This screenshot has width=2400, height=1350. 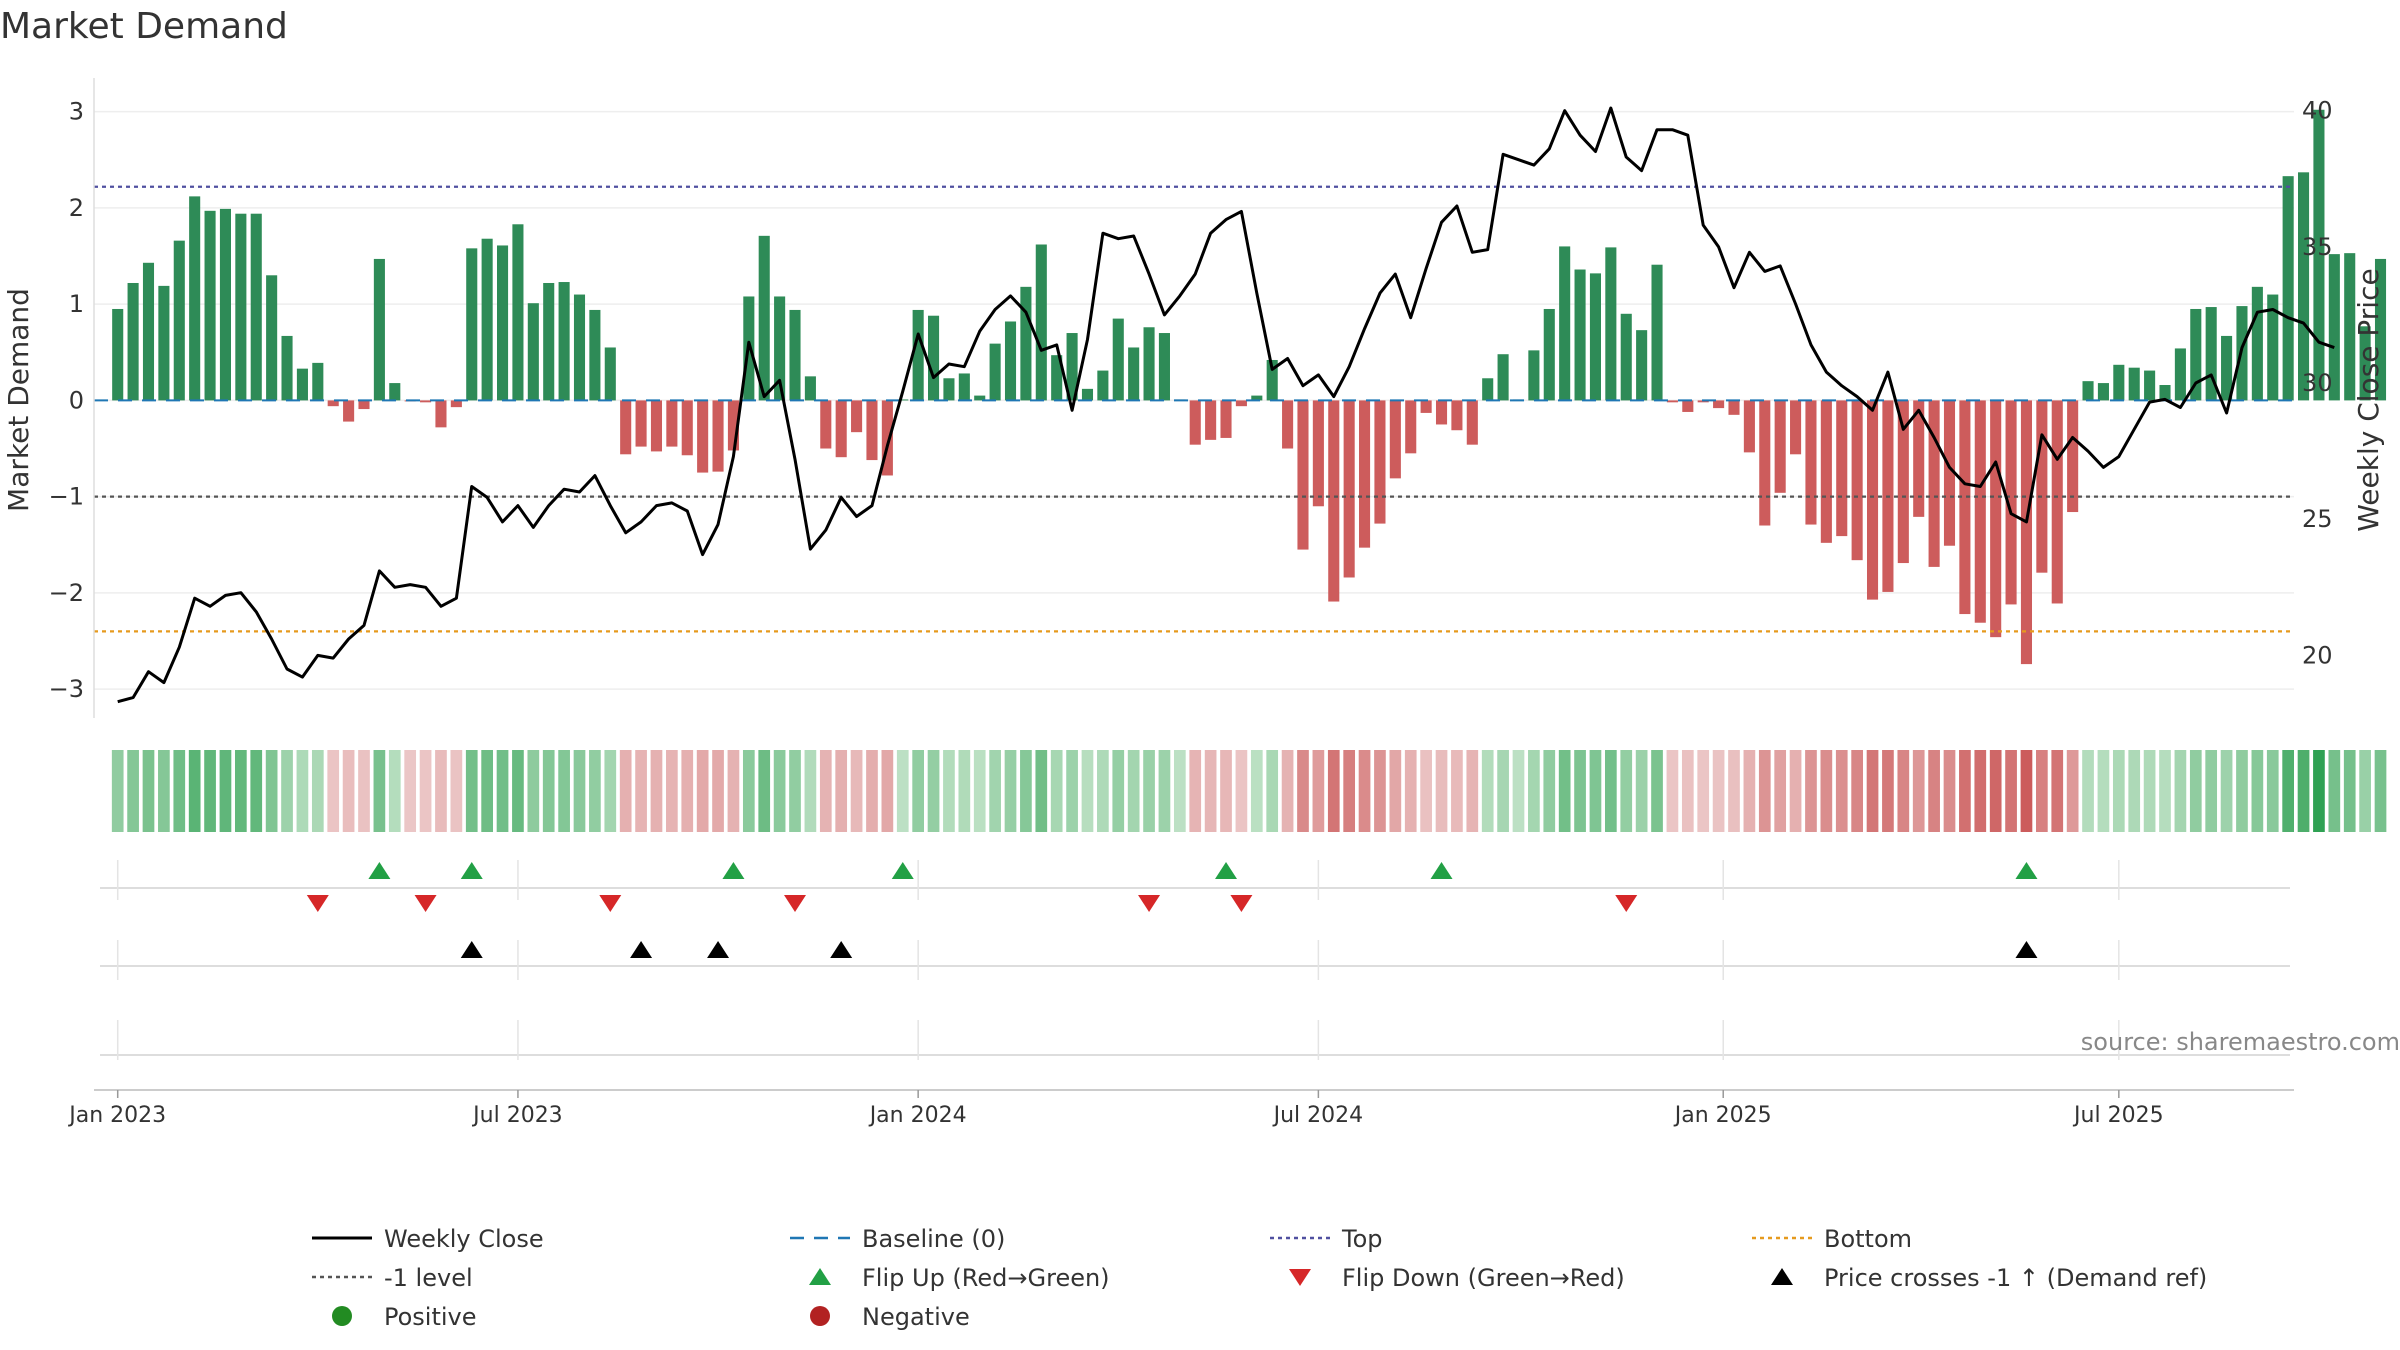 I want to click on flip-markers, so click(x=1172, y=887).